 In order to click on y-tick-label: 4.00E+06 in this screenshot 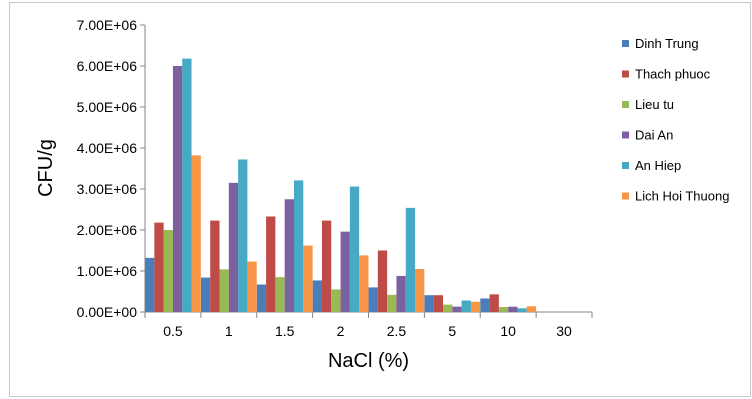, I will do `click(107, 148)`.